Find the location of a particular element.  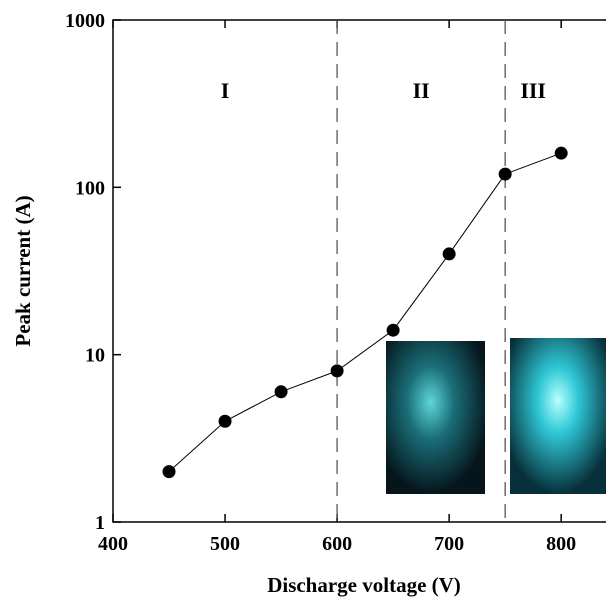

x-tick-label: 400 is located at coordinates (113, 544).